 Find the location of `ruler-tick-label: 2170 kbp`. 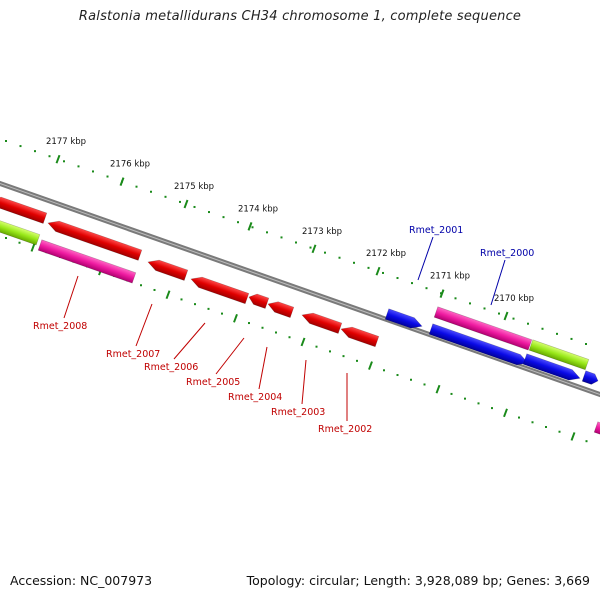

ruler-tick-label: 2170 kbp is located at coordinates (514, 299).